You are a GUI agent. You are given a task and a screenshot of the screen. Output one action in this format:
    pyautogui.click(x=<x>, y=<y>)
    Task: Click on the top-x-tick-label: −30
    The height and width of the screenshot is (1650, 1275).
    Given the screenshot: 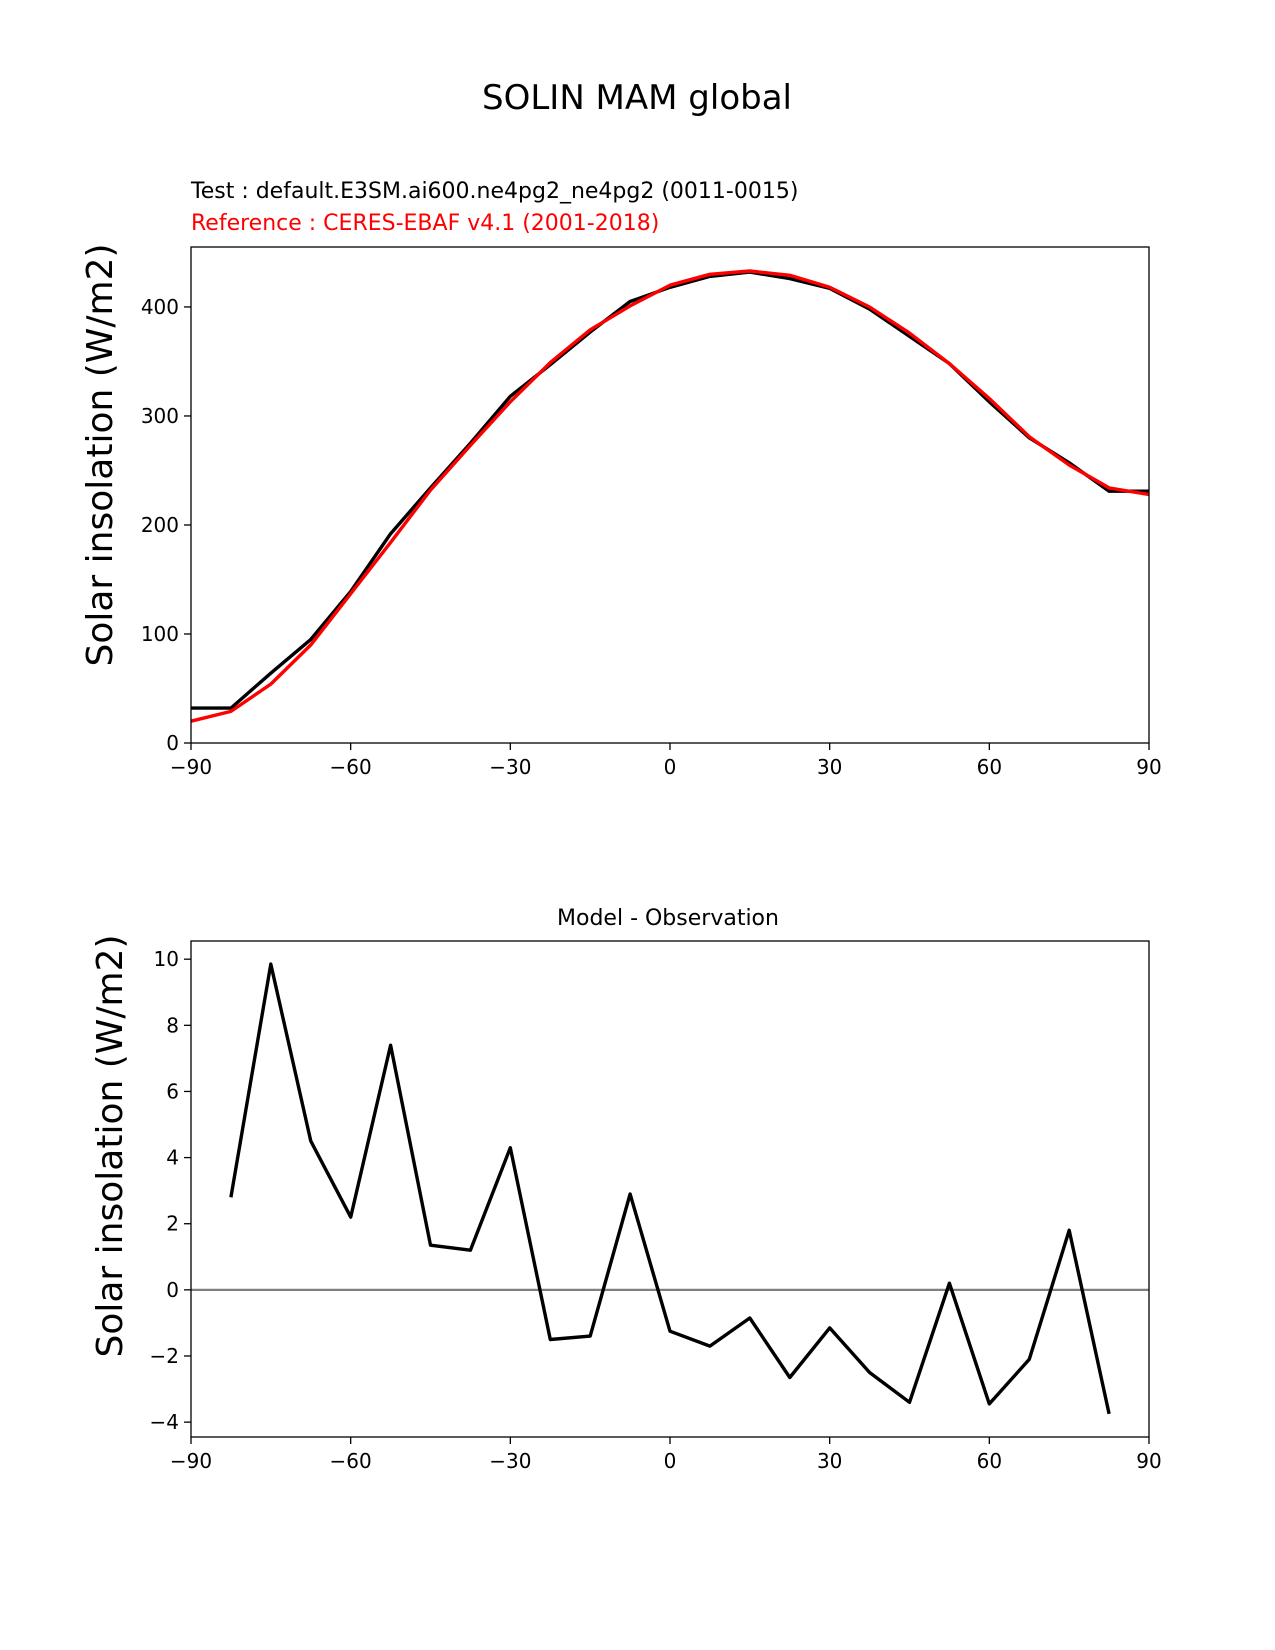 What is the action you would take?
    pyautogui.click(x=510, y=767)
    